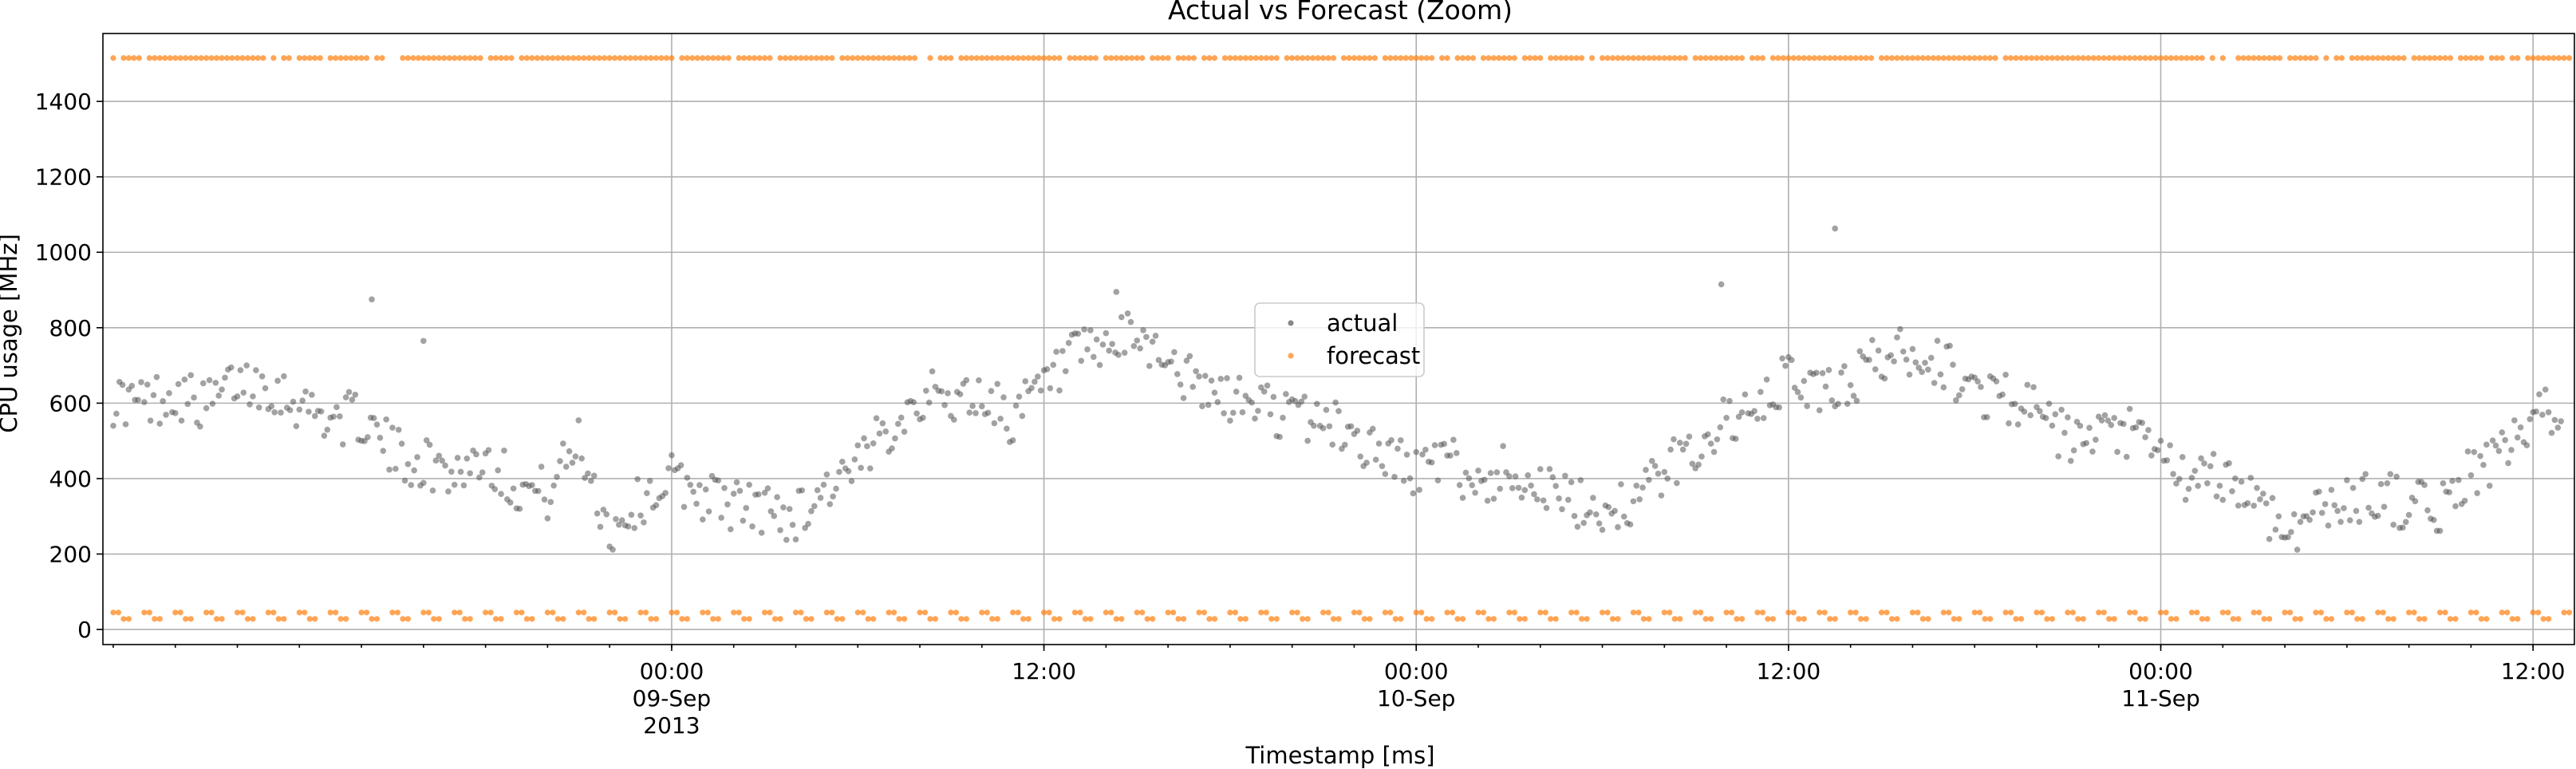 The width and height of the screenshot is (2576, 769). What do you see at coordinates (1339, 339) in the screenshot?
I see `legend-box` at bounding box center [1339, 339].